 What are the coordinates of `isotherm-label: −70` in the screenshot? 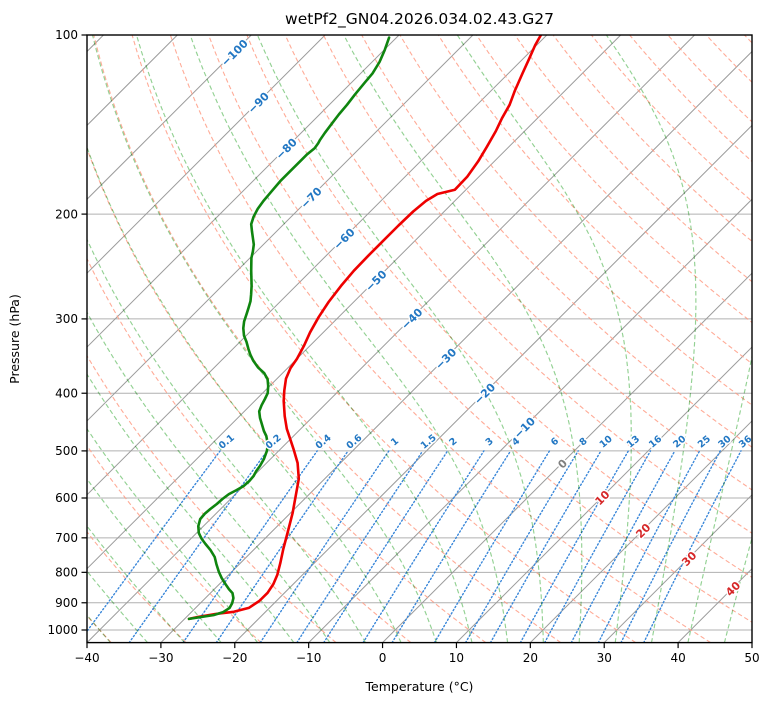 It's located at (311, 198).